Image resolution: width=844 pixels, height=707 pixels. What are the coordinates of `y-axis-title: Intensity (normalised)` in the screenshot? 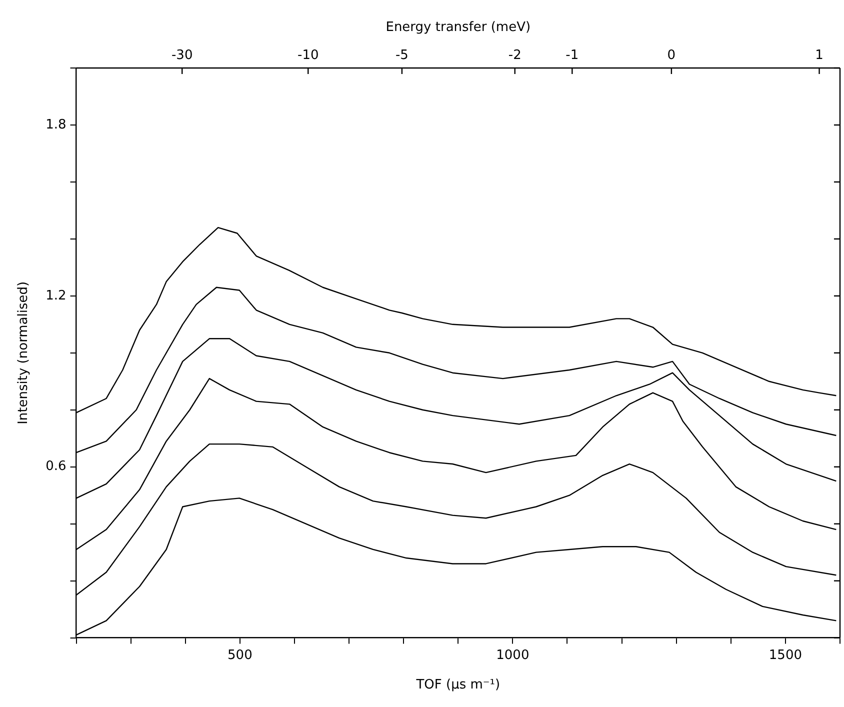 It's located at (24, 352).